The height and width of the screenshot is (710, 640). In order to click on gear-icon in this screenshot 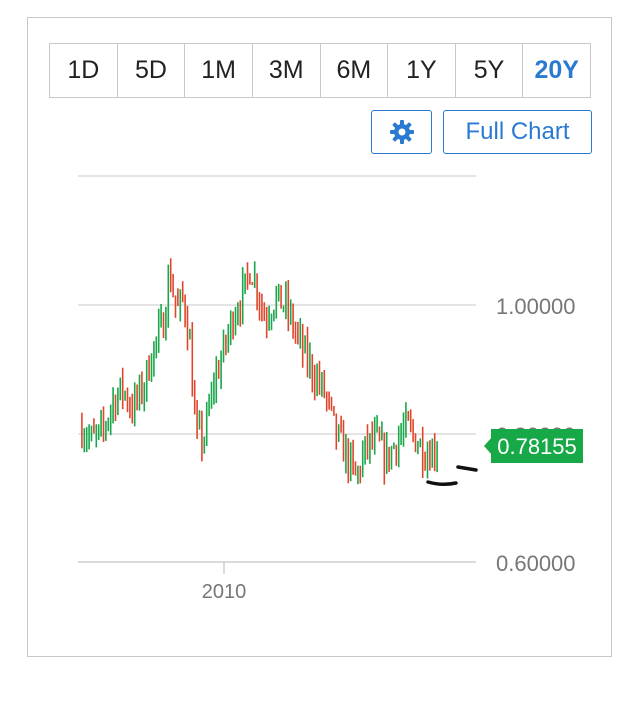, I will do `click(401, 132)`.